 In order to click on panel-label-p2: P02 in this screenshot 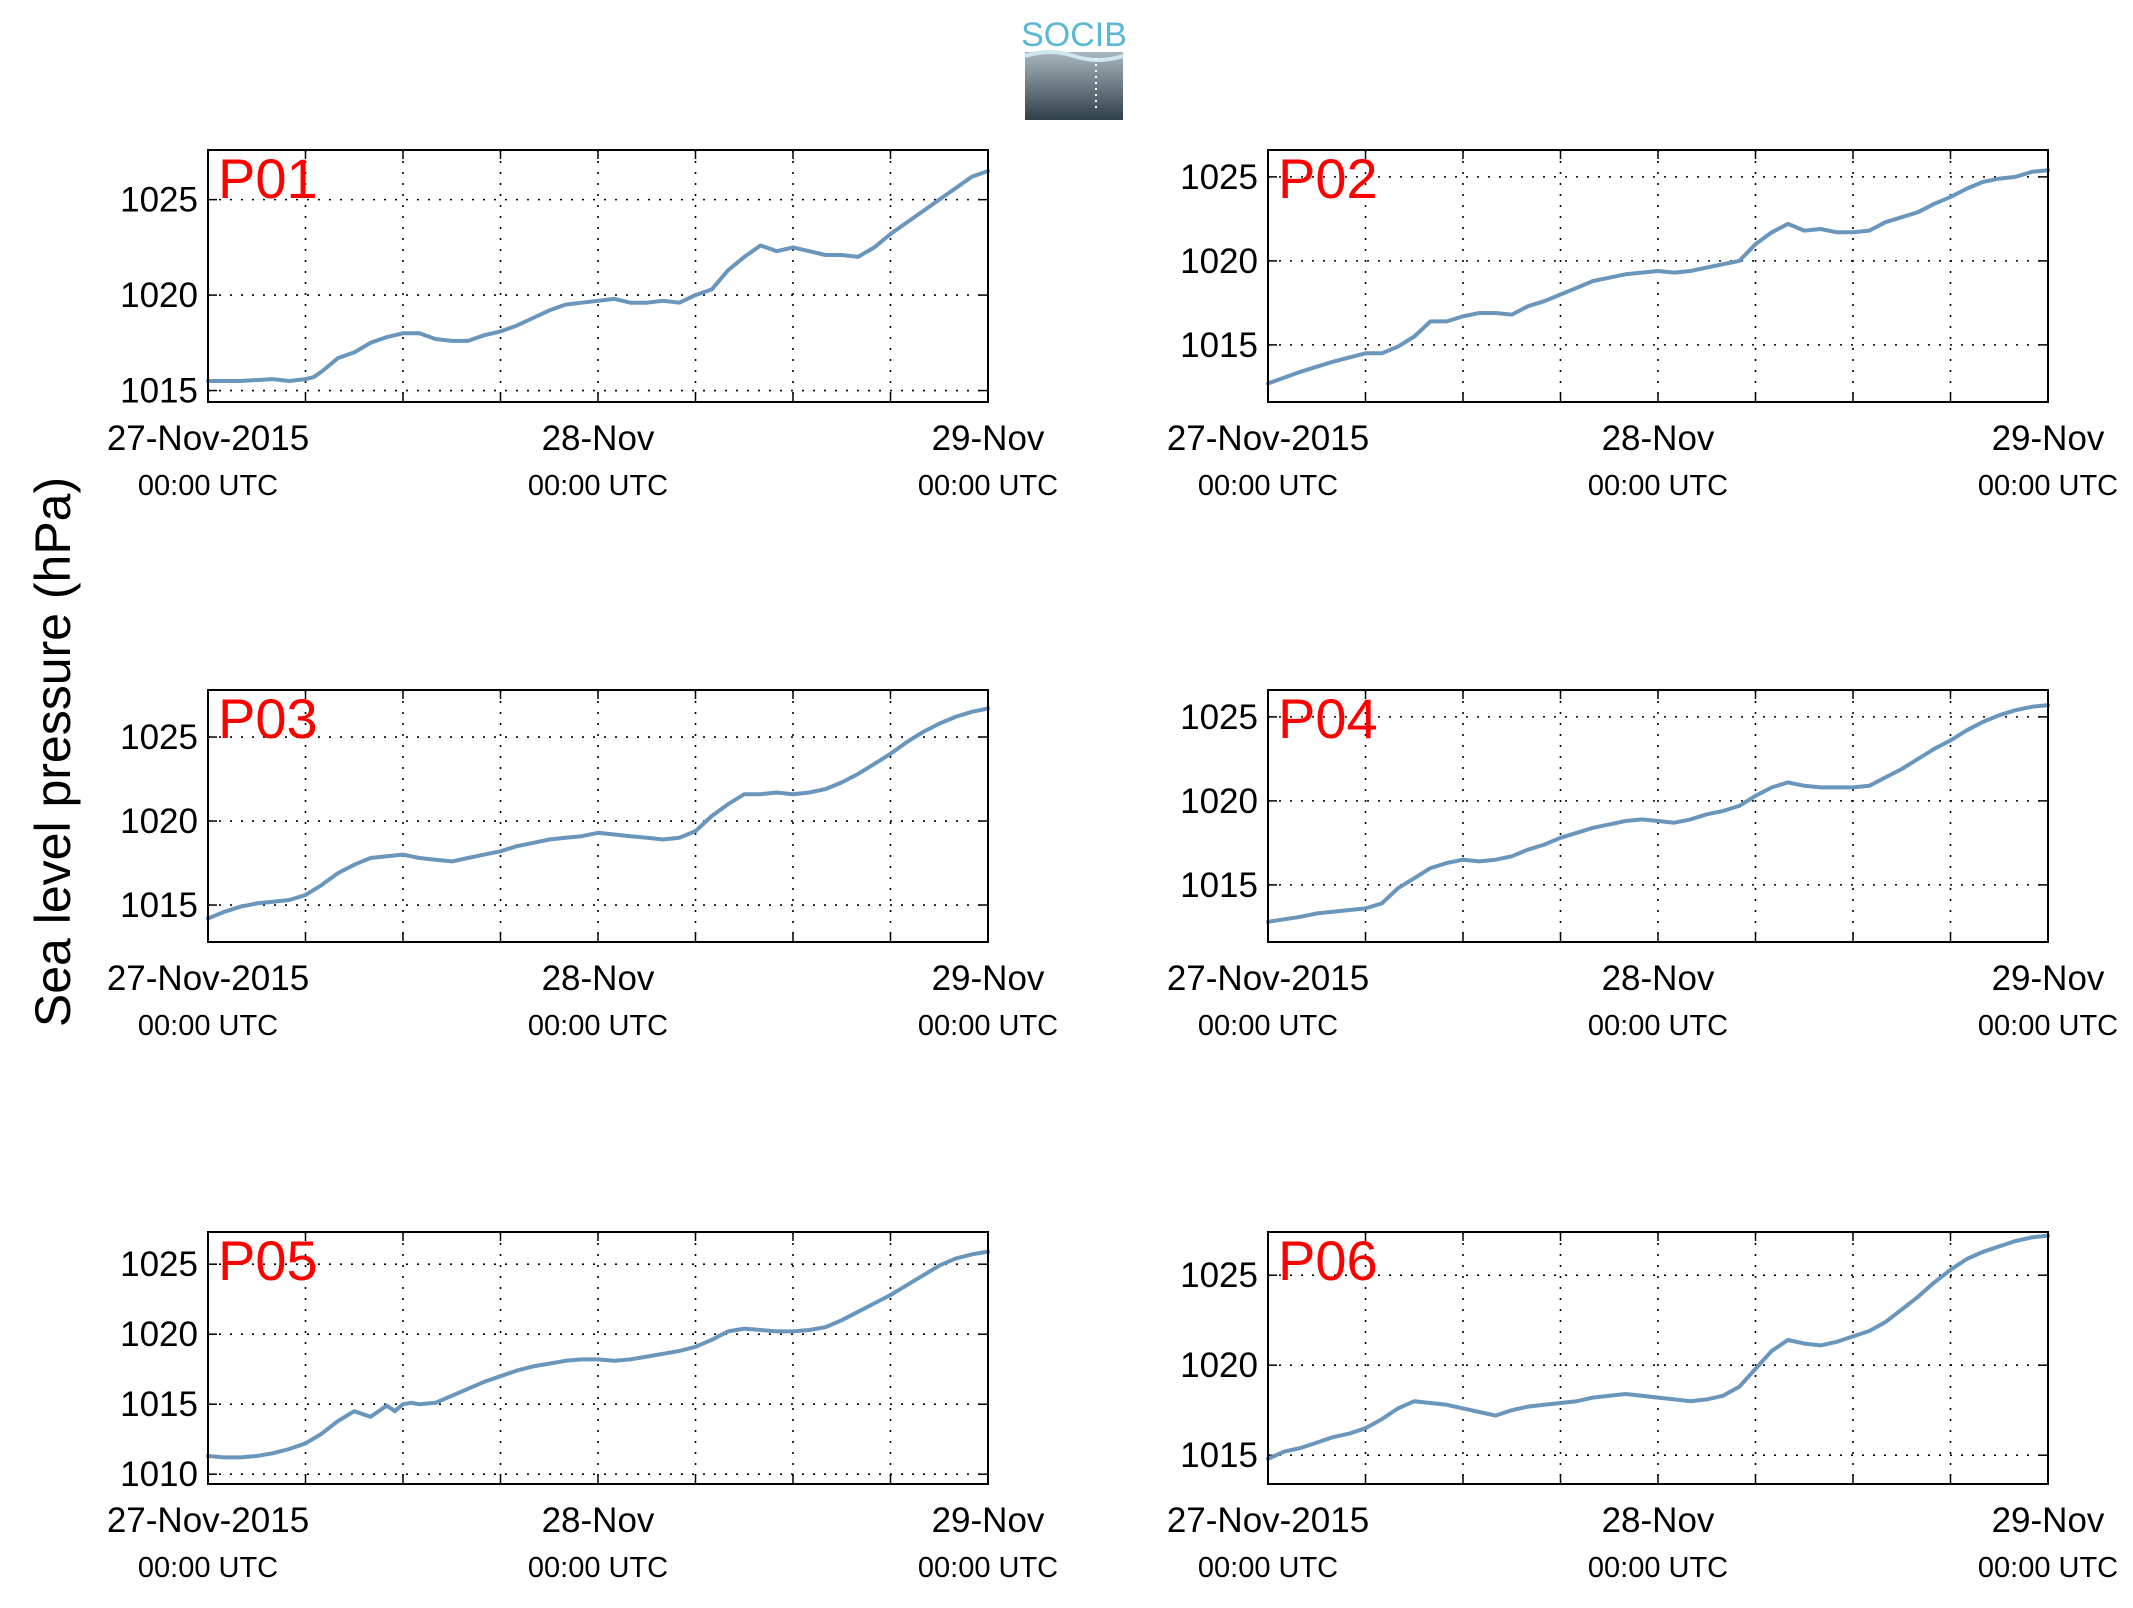, I will do `click(1328, 178)`.